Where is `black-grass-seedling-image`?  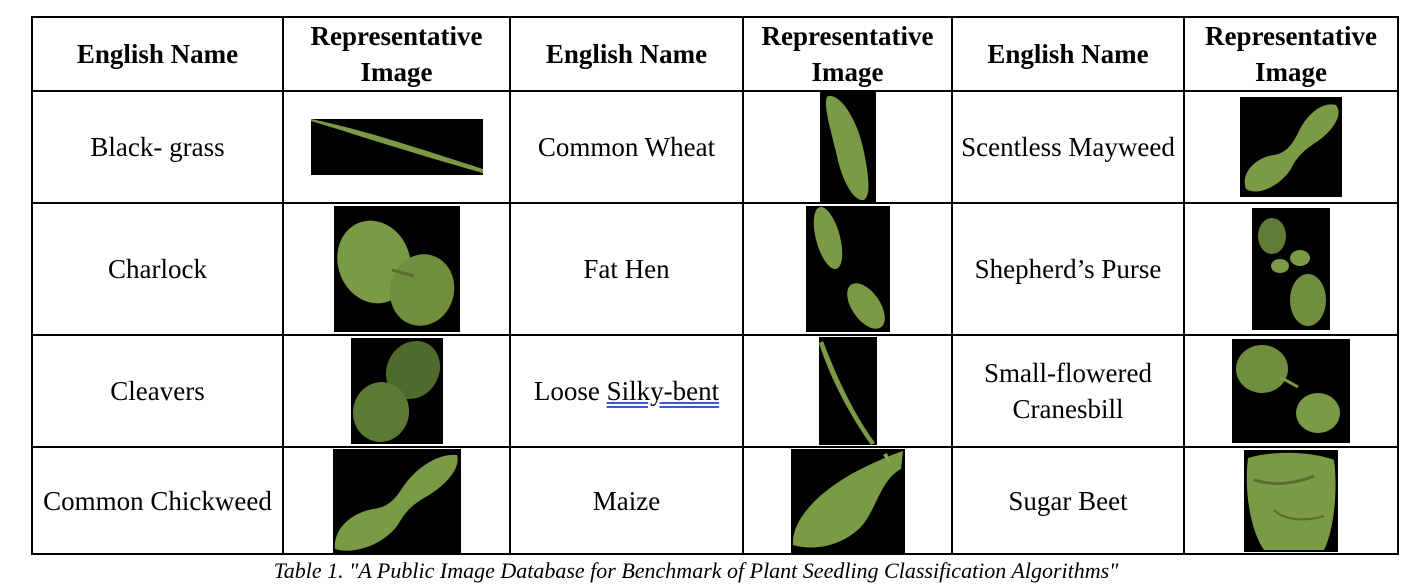
black-grass-seedling-image is located at coordinates (396, 147).